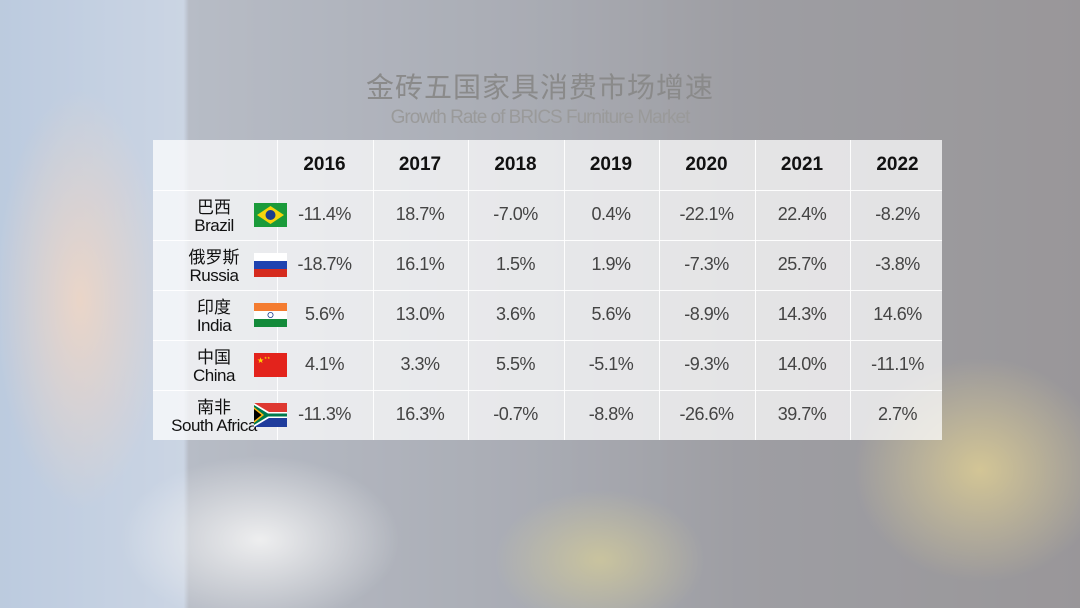  What do you see at coordinates (214, 358) in the screenshot?
I see `country-name-chinese: 中国` at bounding box center [214, 358].